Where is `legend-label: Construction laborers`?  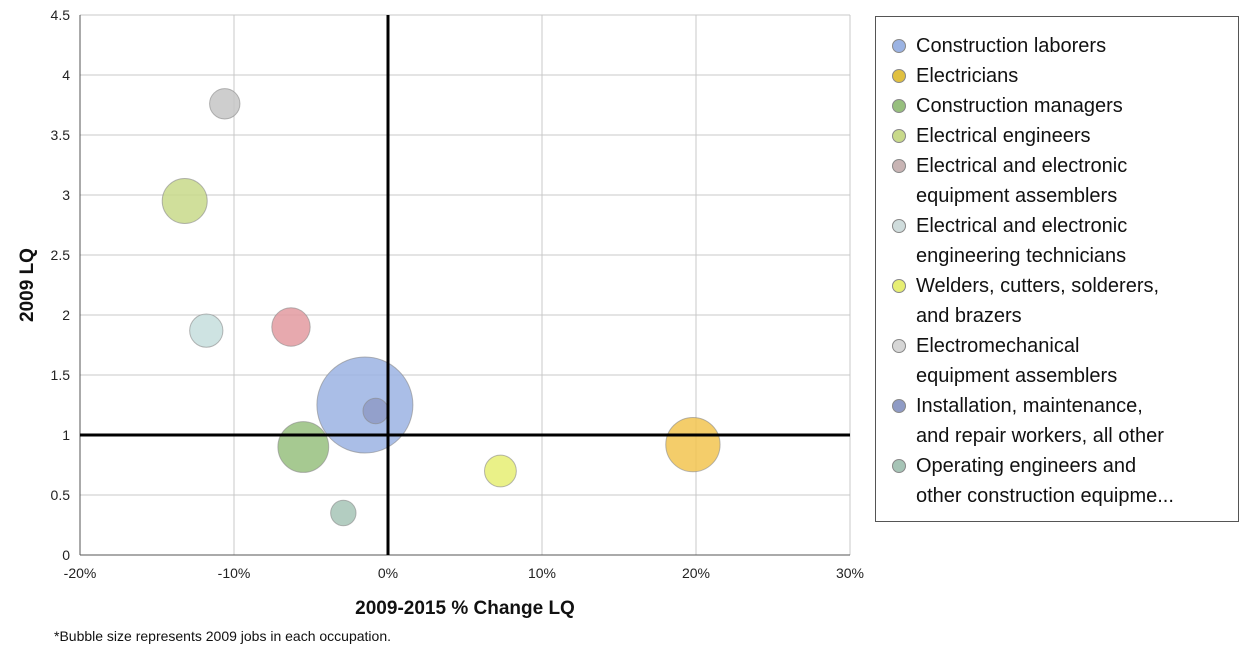
legend-label: Construction laborers is located at coordinates (1011, 46).